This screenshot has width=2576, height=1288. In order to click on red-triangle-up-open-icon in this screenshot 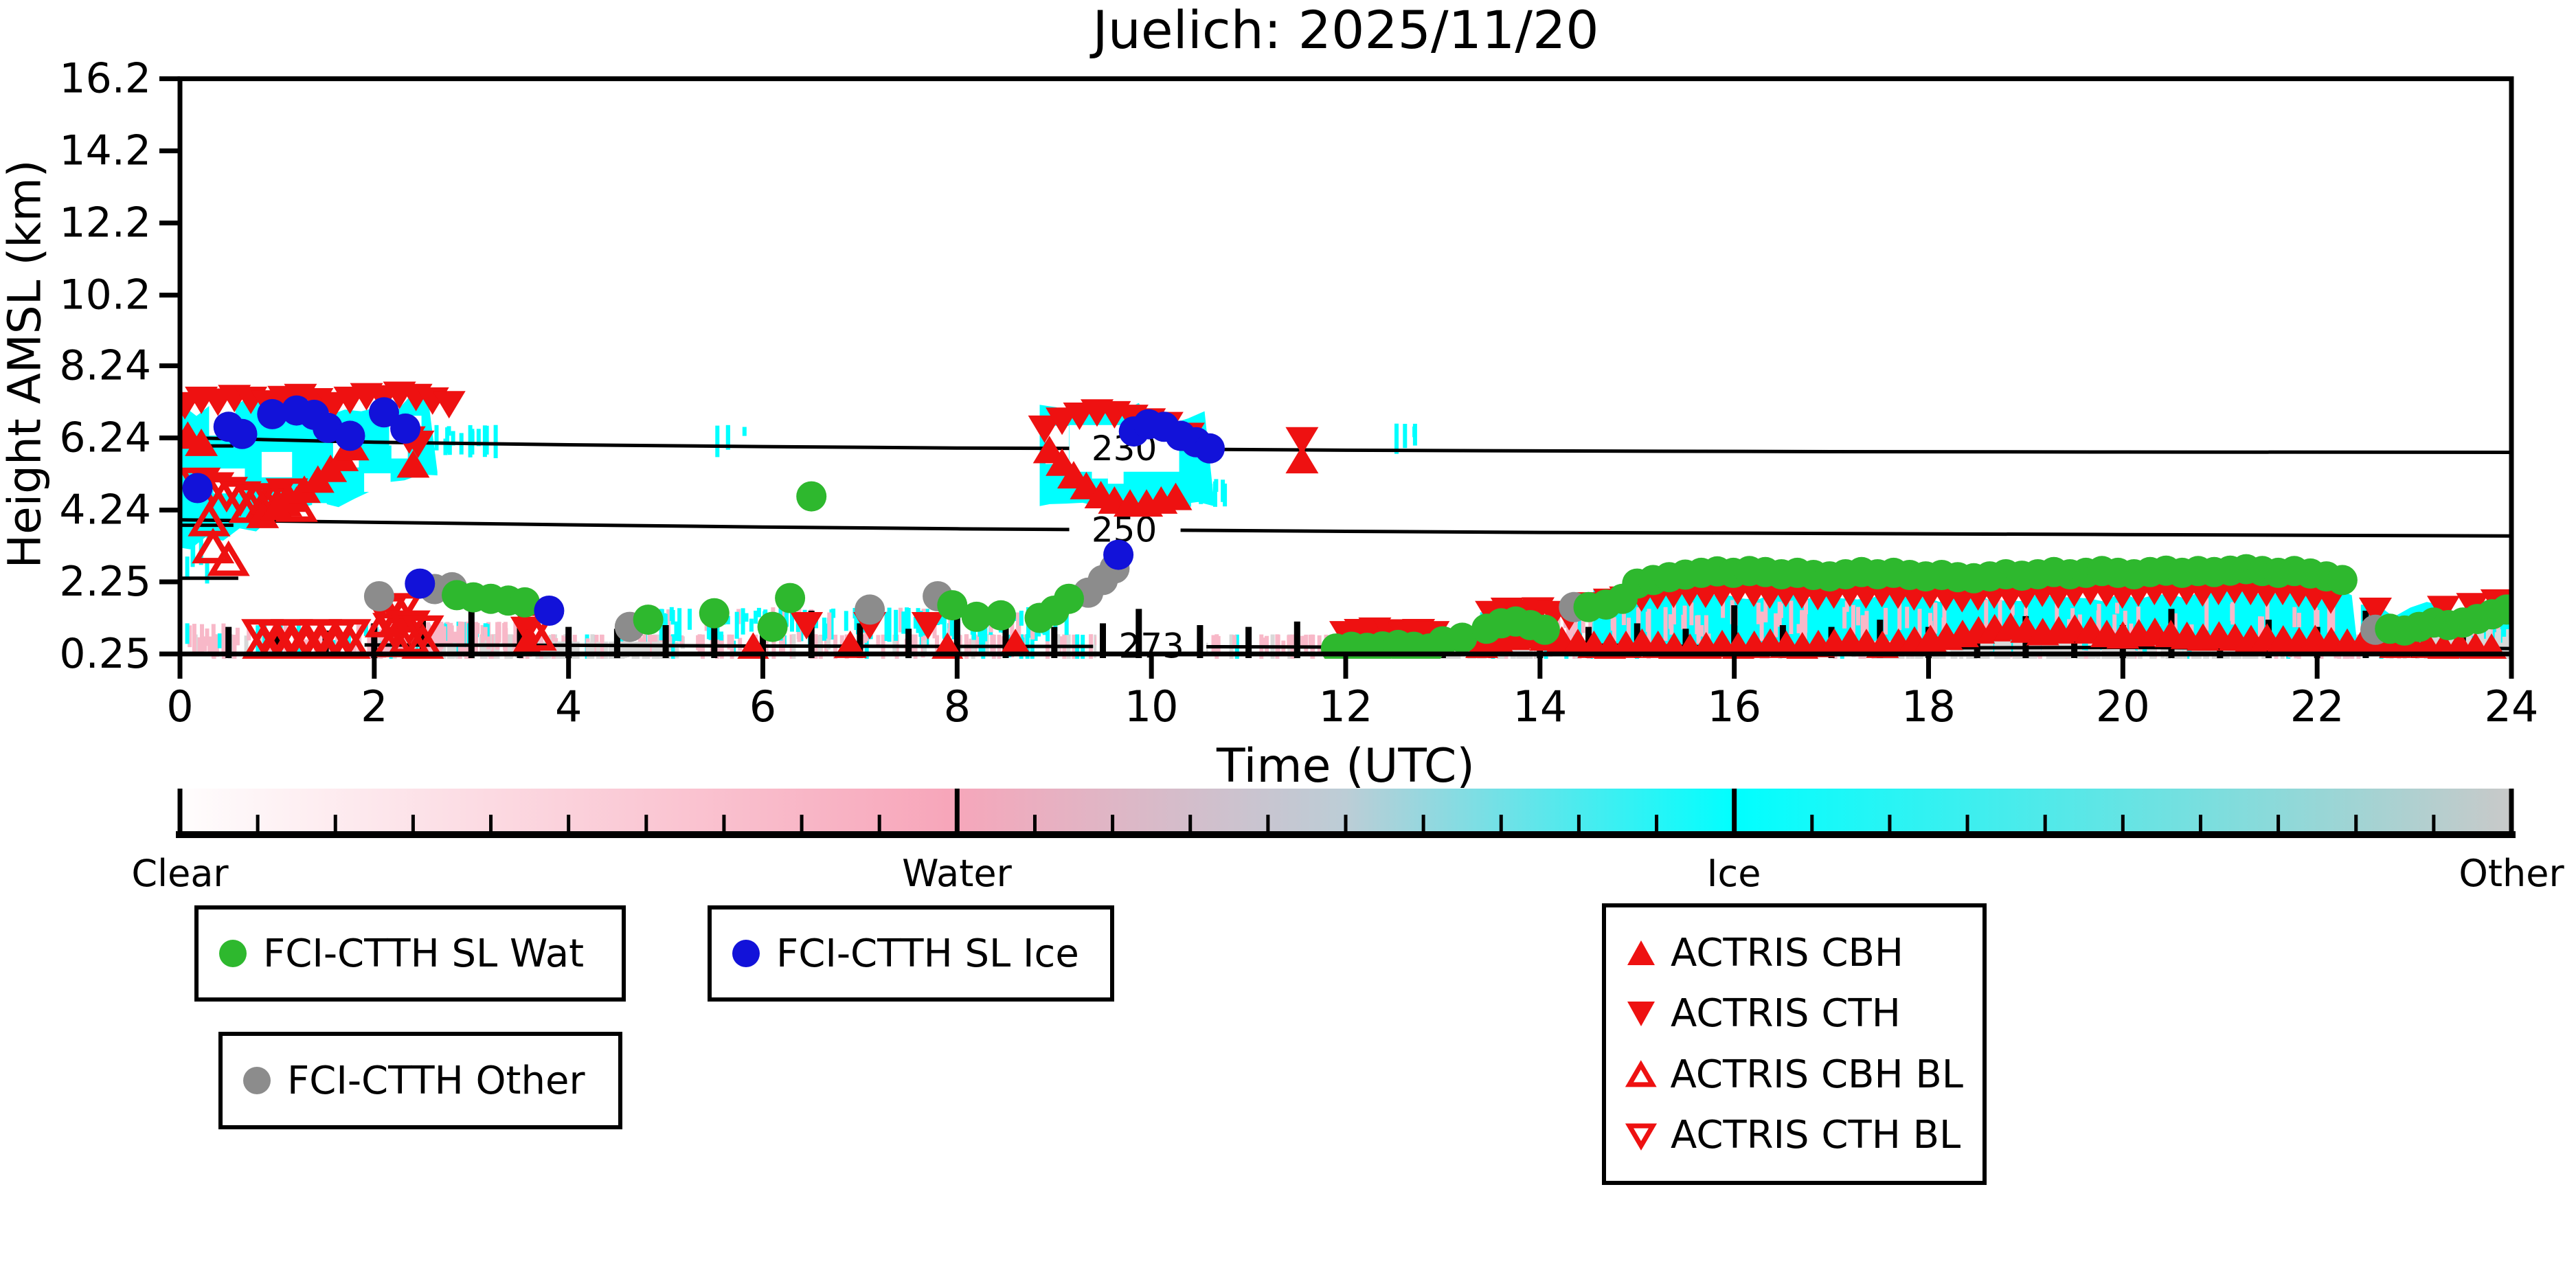, I will do `click(1641, 1073)`.